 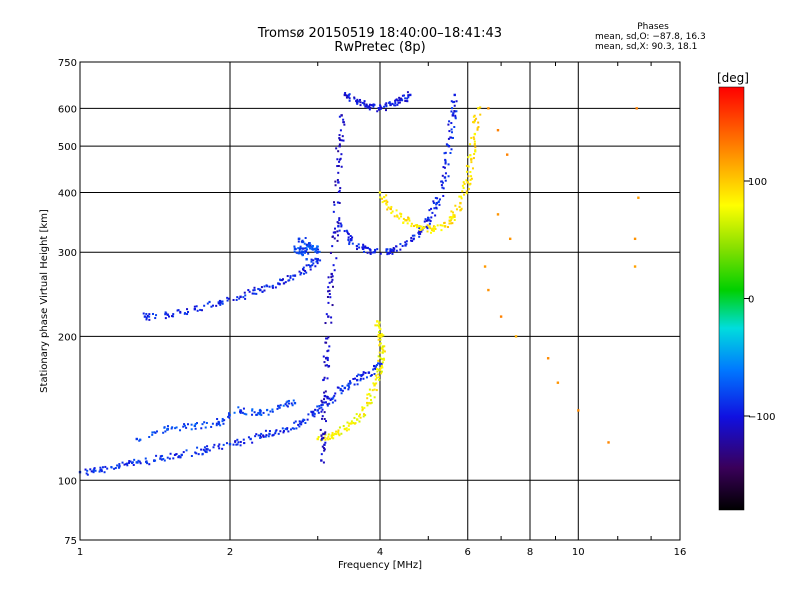 What do you see at coordinates (230, 552) in the screenshot?
I see `x-tick-label: 2` at bounding box center [230, 552].